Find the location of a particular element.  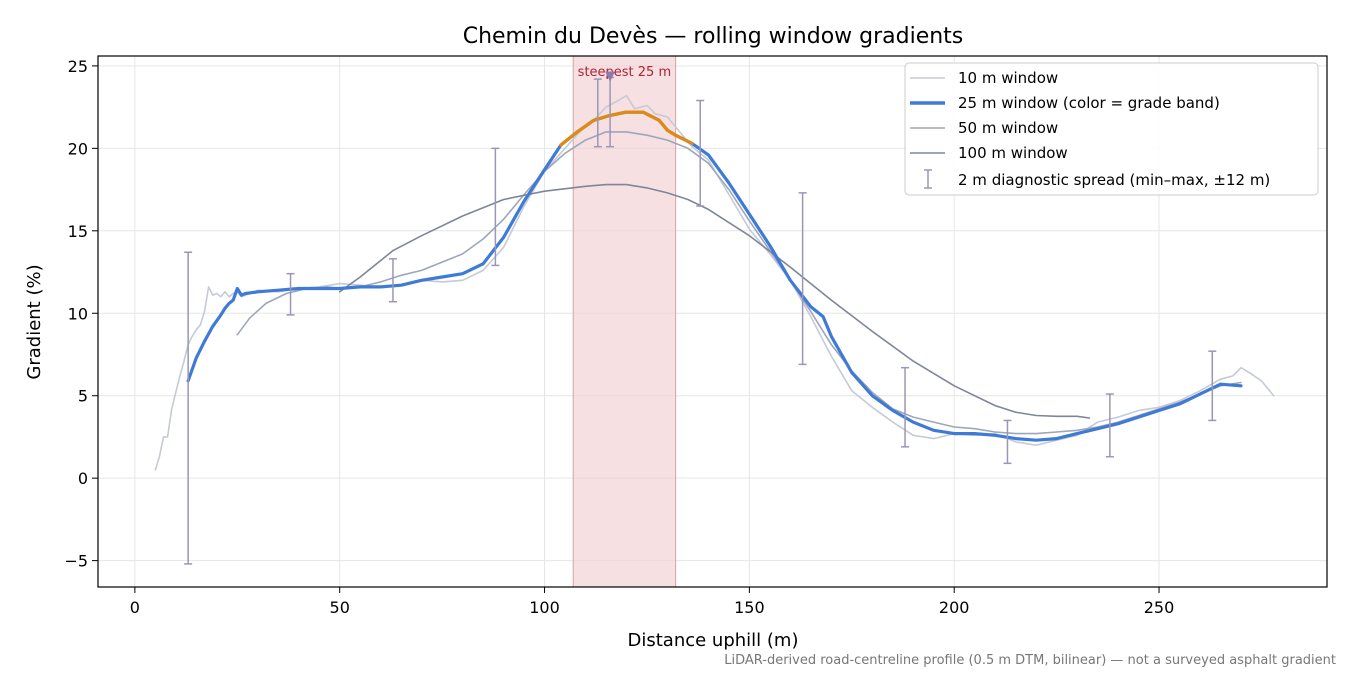

x-tick-label: 100 is located at coordinates (544, 607).